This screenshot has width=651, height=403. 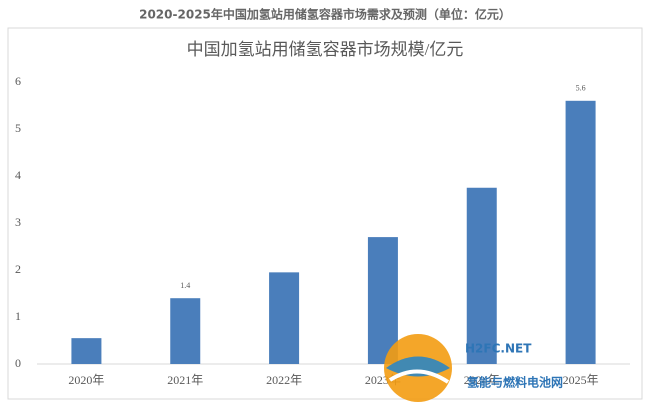 What do you see at coordinates (284, 380) in the screenshot?
I see `x-tick-label: 2022年` at bounding box center [284, 380].